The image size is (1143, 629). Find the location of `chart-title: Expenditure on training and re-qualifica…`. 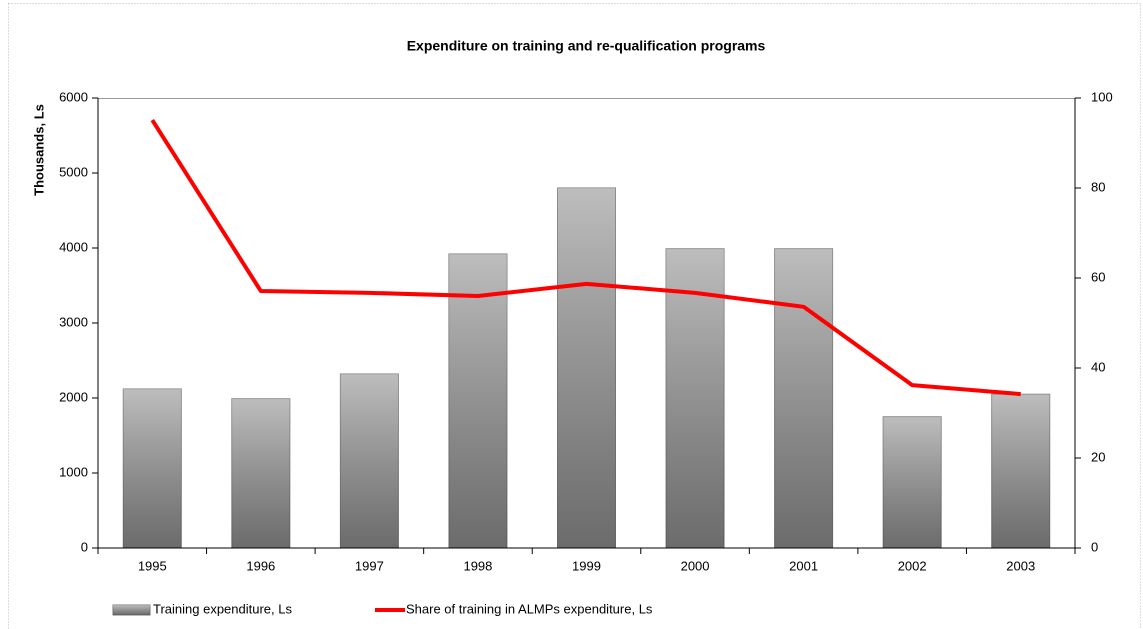

chart-title: Expenditure on training and re-qualifica… is located at coordinates (586, 46).